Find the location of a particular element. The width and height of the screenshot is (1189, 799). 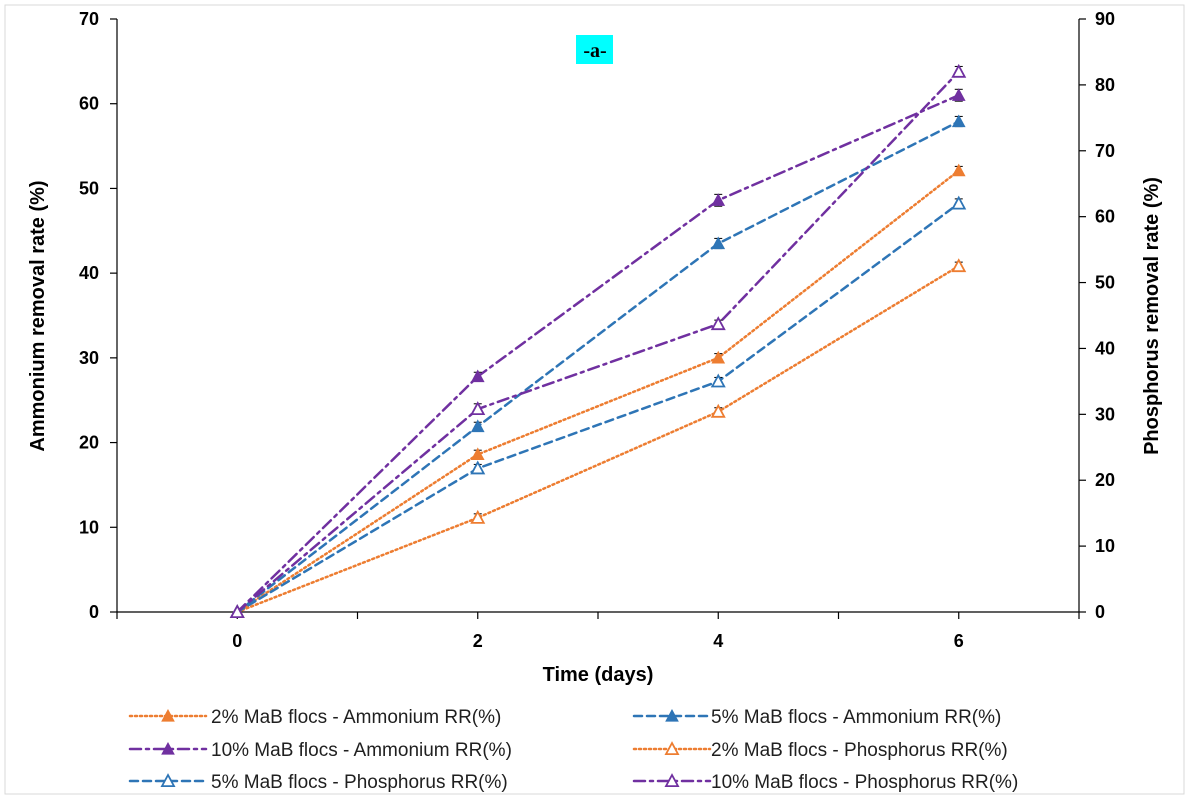

legend-label: 5% MaB flocs - Ammonium RR(%) is located at coordinates (856, 717).